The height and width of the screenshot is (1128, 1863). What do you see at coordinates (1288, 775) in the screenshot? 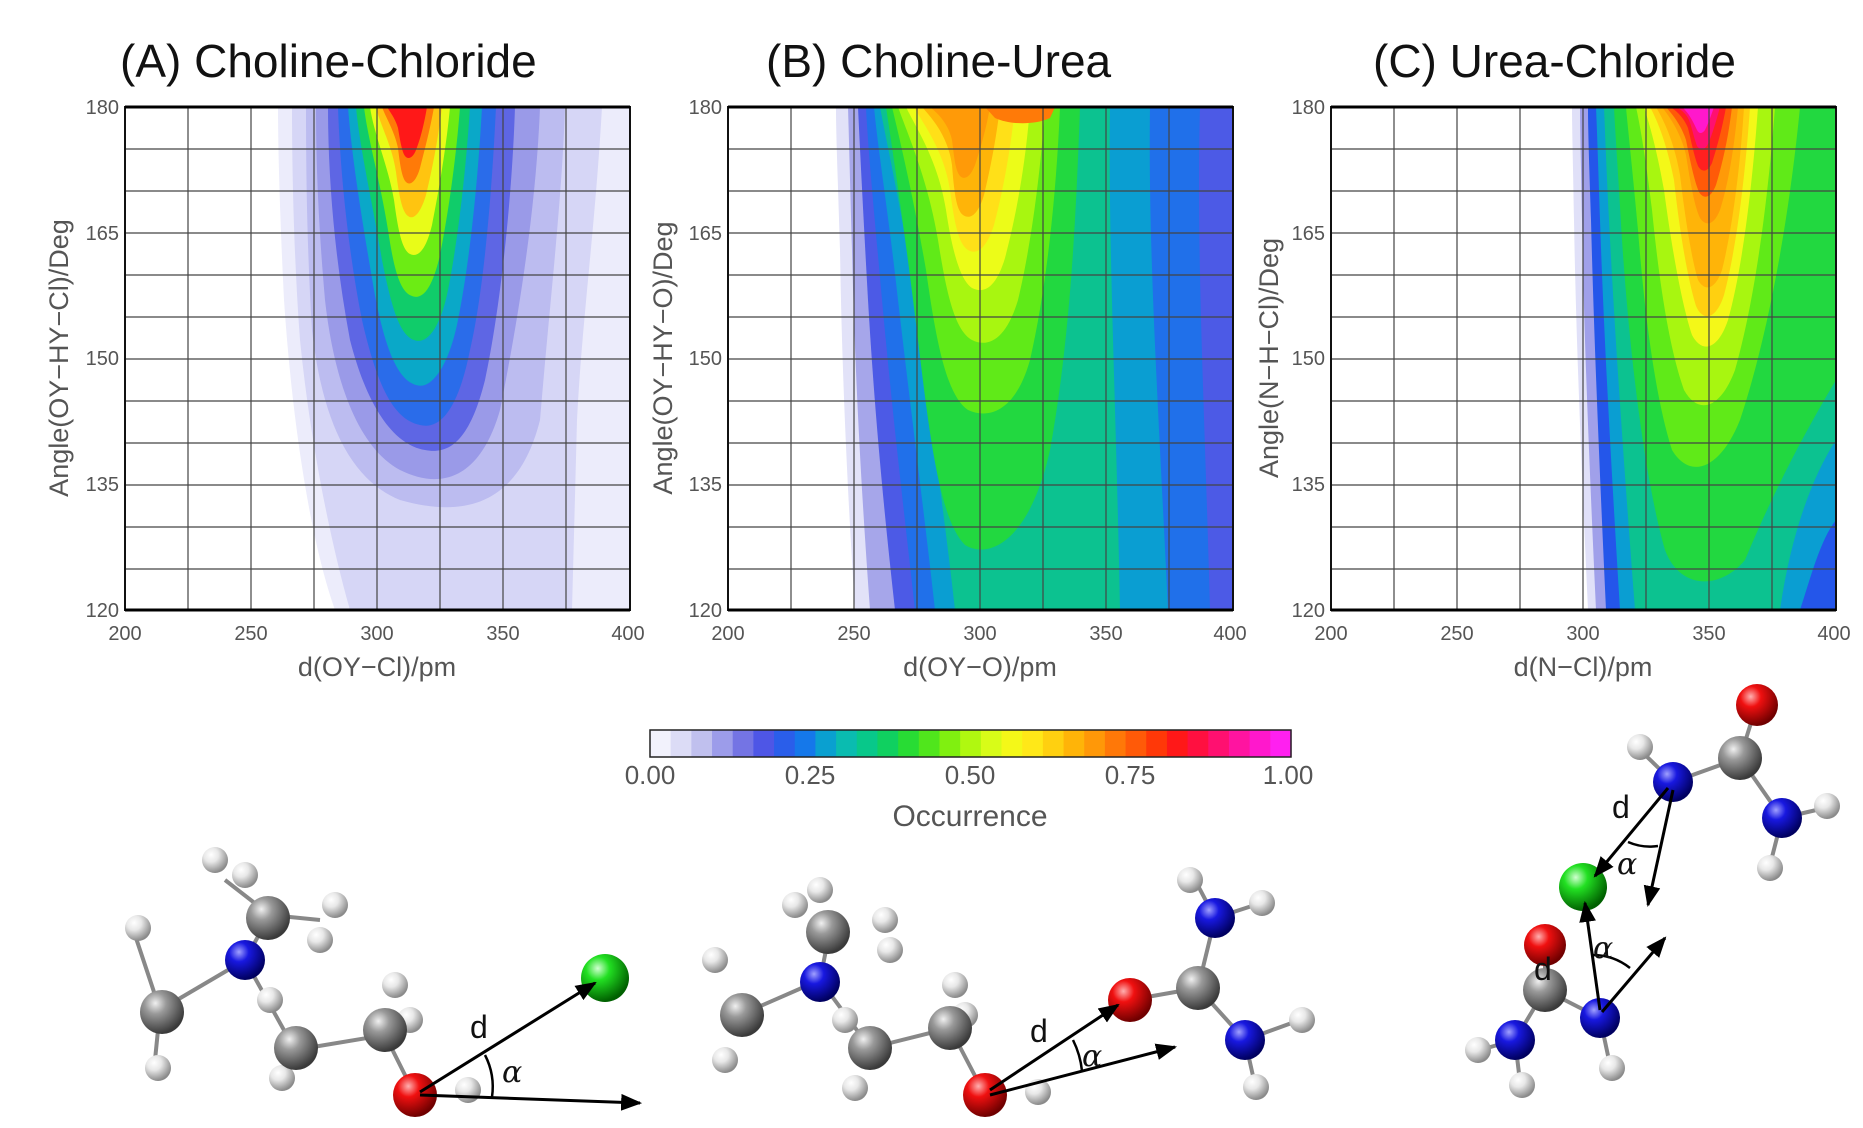
I see `colorbar-tick: 1.00` at bounding box center [1288, 775].